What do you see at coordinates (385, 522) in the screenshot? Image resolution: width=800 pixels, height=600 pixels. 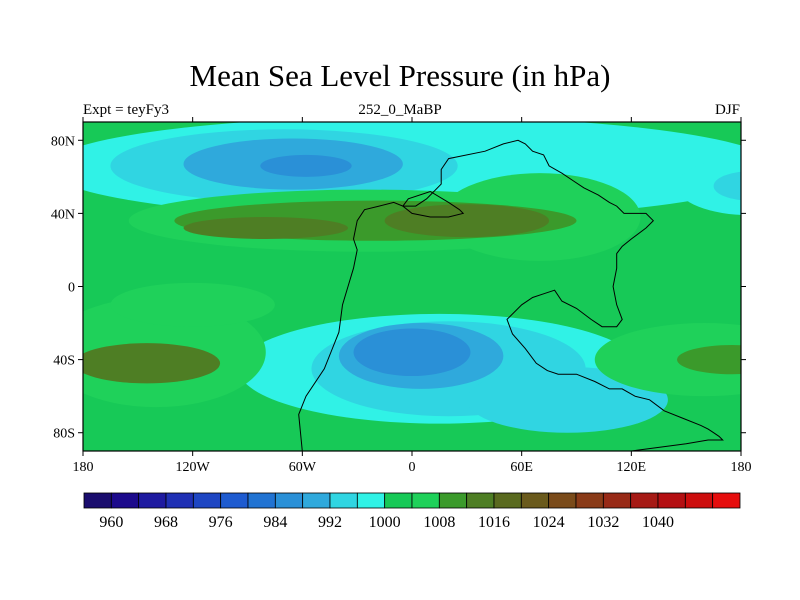 I see `colorbar-label: 1000` at bounding box center [385, 522].